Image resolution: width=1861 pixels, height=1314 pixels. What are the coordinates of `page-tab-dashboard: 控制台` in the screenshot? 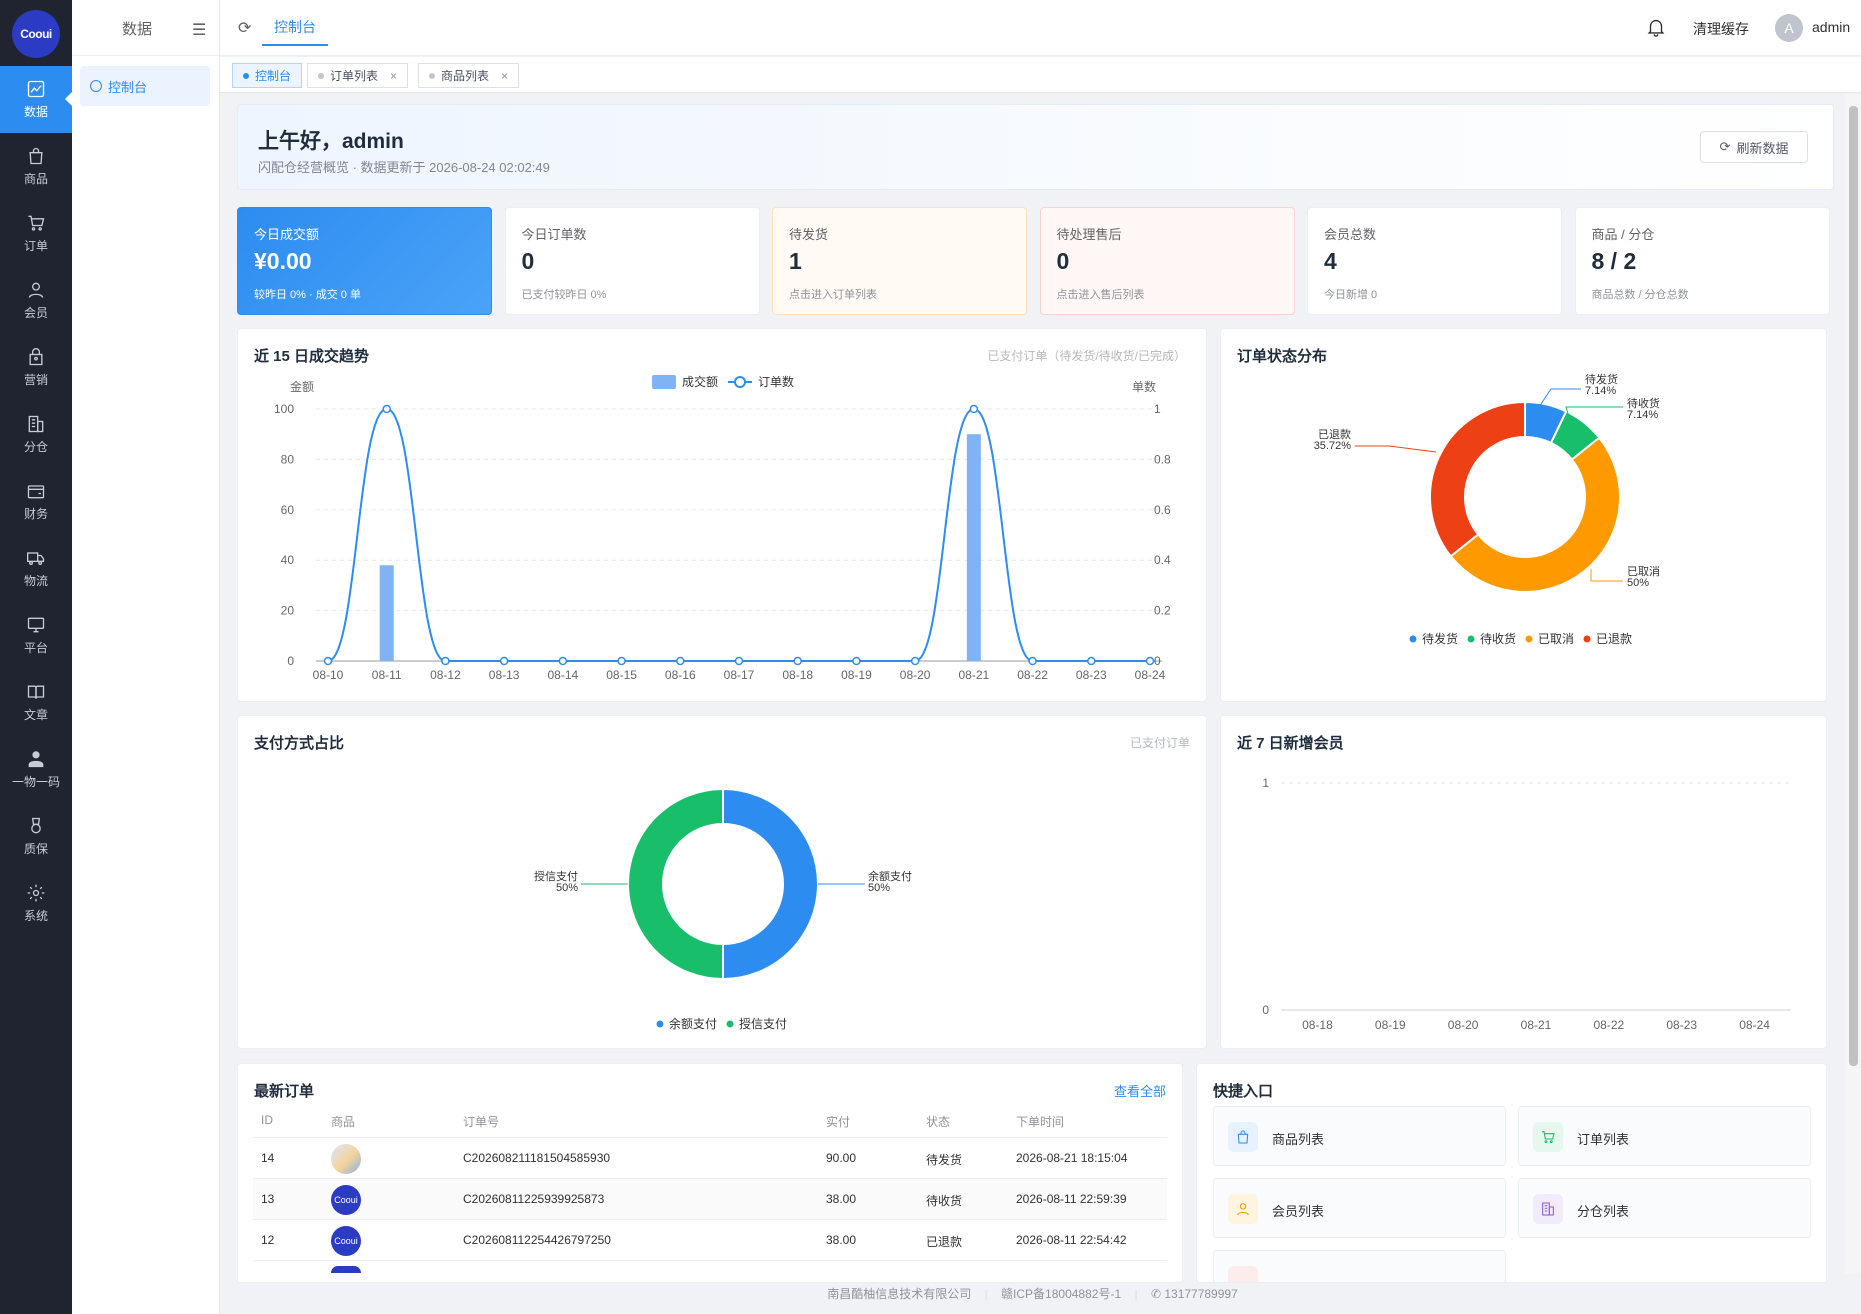 It's located at (267, 75).